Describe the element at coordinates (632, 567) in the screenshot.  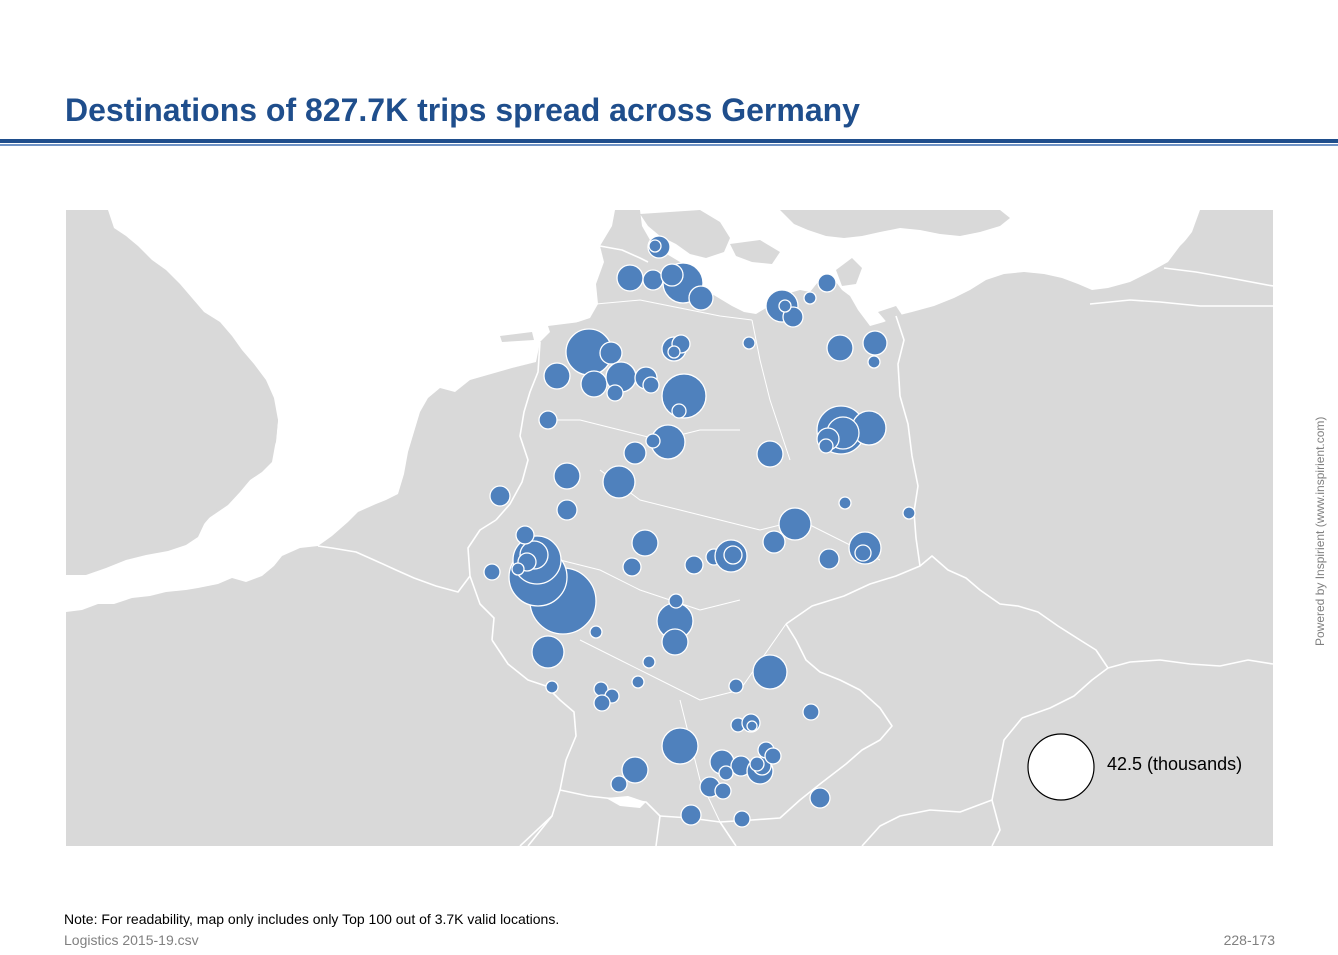
I see `bubble-fulda` at that location.